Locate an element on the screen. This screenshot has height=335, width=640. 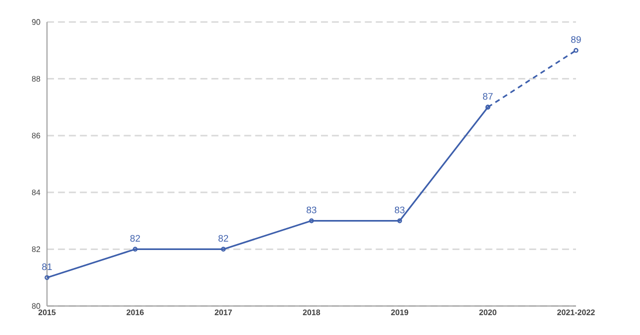
data-label: 81 is located at coordinates (47, 266).